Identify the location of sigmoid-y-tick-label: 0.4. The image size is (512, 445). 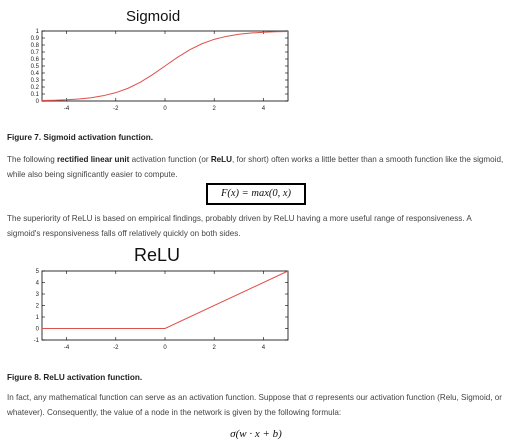
(35, 74).